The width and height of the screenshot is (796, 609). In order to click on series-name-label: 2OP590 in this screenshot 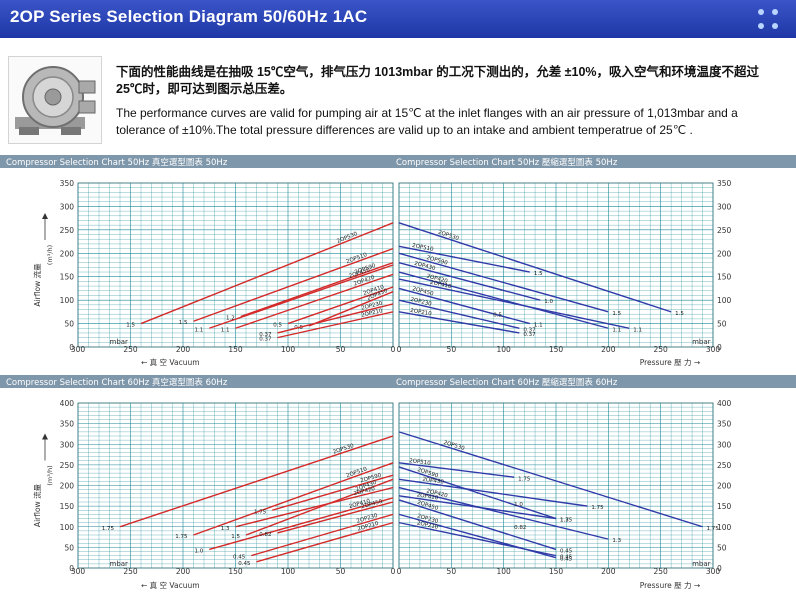, I will do `click(437, 261)`.